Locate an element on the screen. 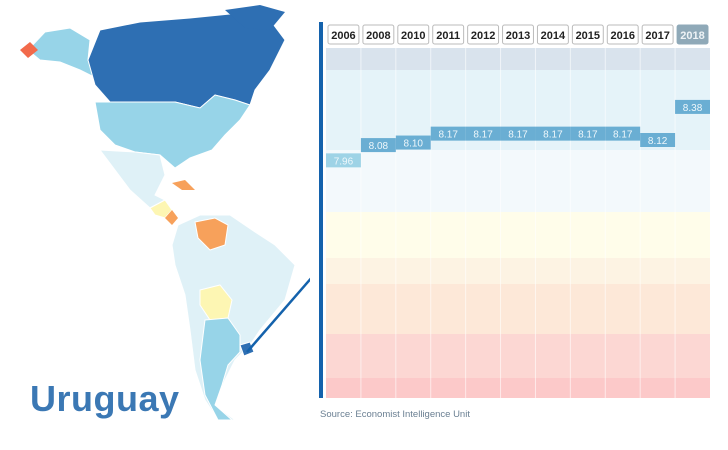 The height and width of the screenshot is (450, 728). score-label: 8.38 is located at coordinates (693, 108).